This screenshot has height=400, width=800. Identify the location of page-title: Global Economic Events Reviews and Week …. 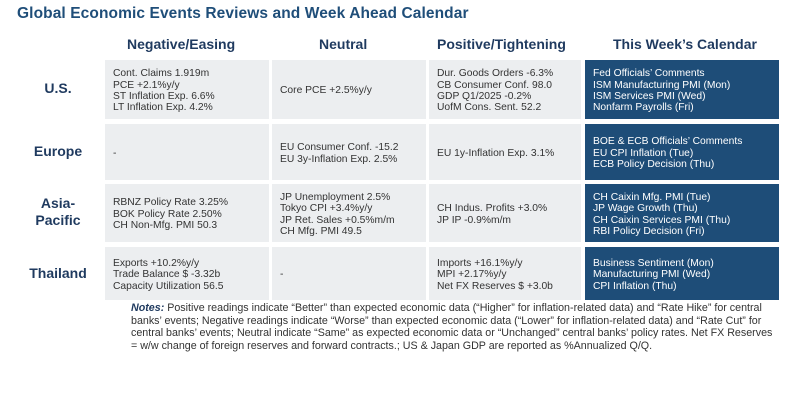
(243, 13).